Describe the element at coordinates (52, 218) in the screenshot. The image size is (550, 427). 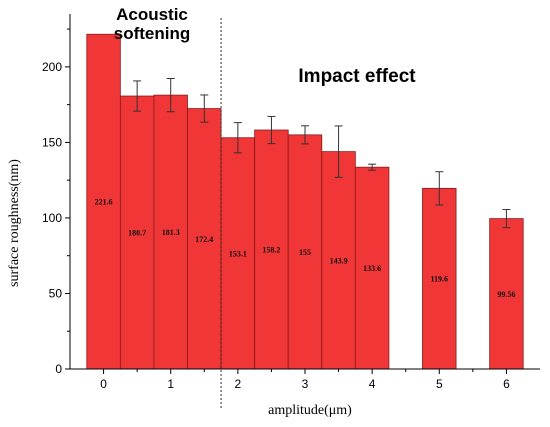
I see `y-tick-label-2: 100` at that location.